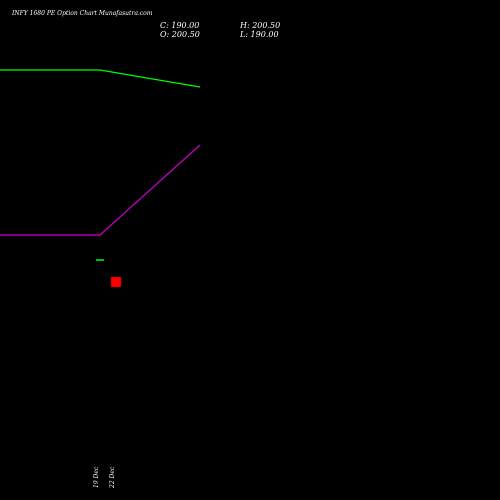  Describe the element at coordinates (259, 34) in the screenshot. I see `ohlc-low: L: 190.00` at that location.